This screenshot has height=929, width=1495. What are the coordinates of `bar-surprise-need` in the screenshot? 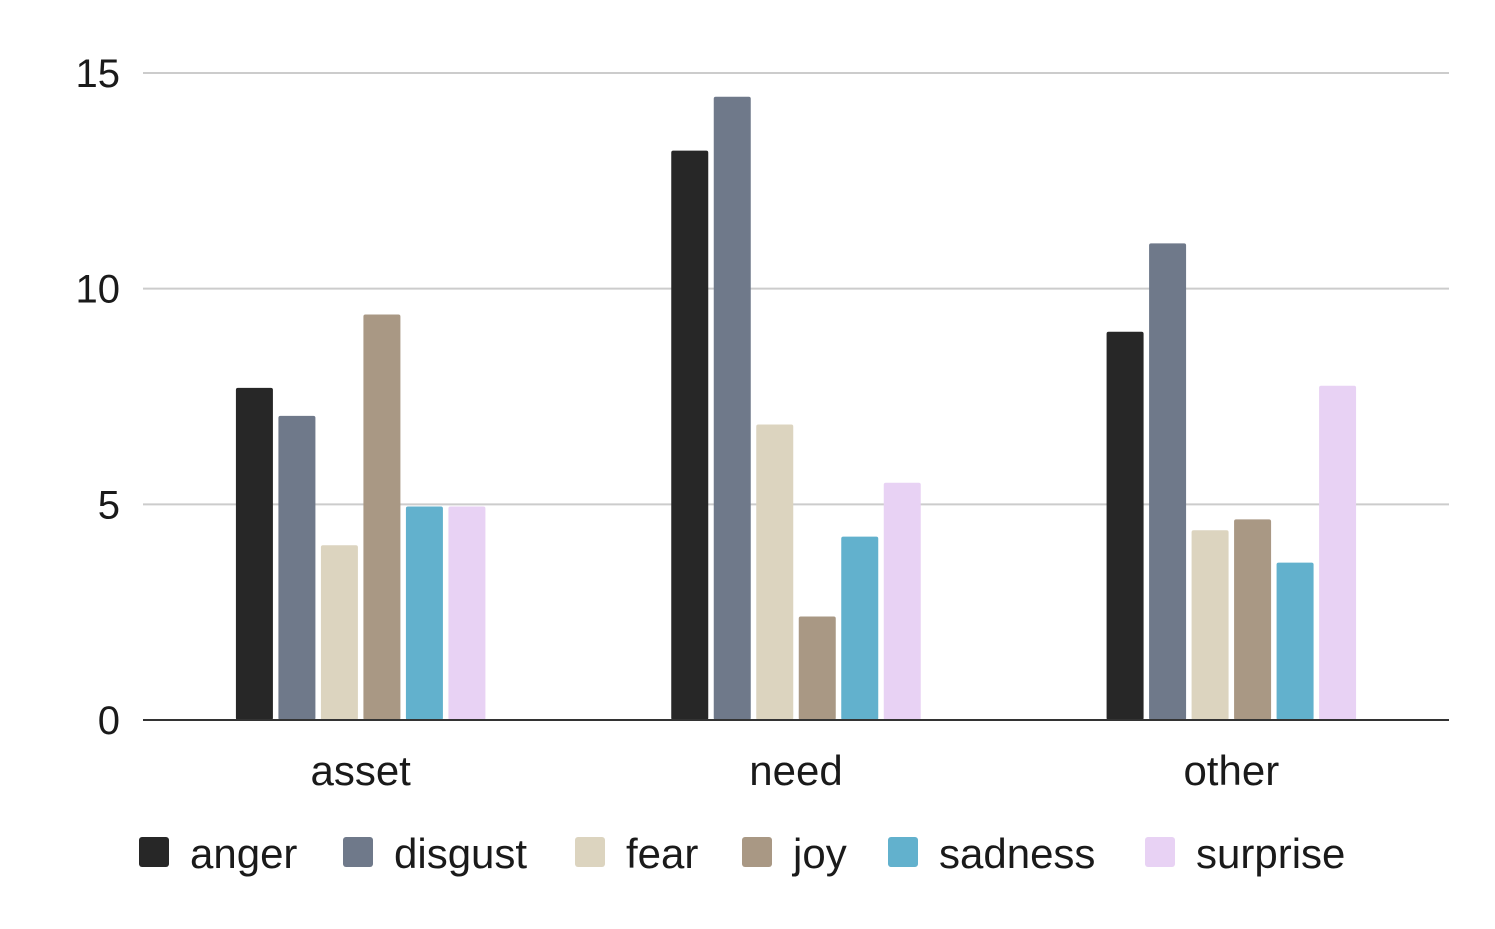 It's located at (902, 601).